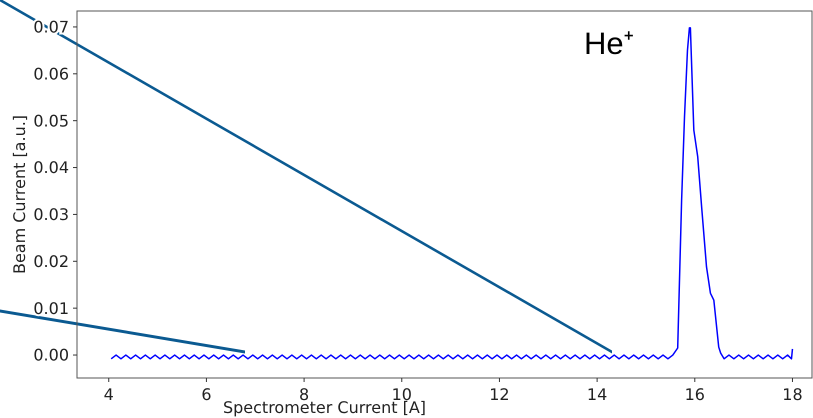 The width and height of the screenshot is (813, 418). I want to click on y-axis-title: Beam Current [a.u.], so click(19, 194).